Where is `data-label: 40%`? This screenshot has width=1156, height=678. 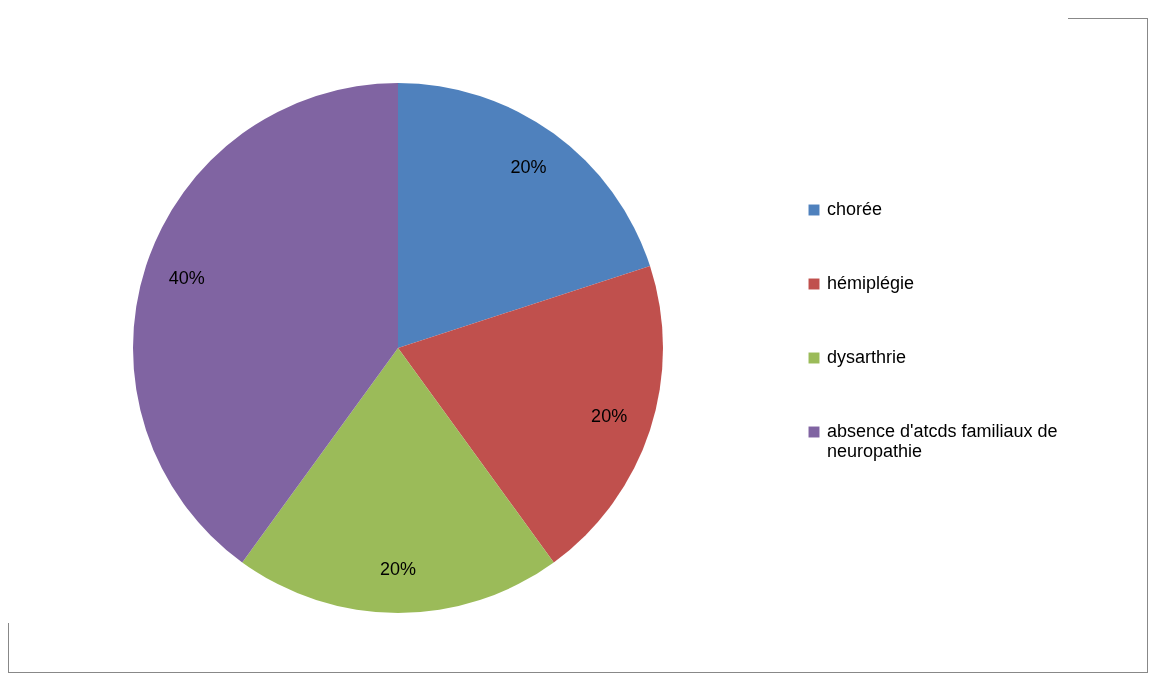
data-label: 40% is located at coordinates (186, 278).